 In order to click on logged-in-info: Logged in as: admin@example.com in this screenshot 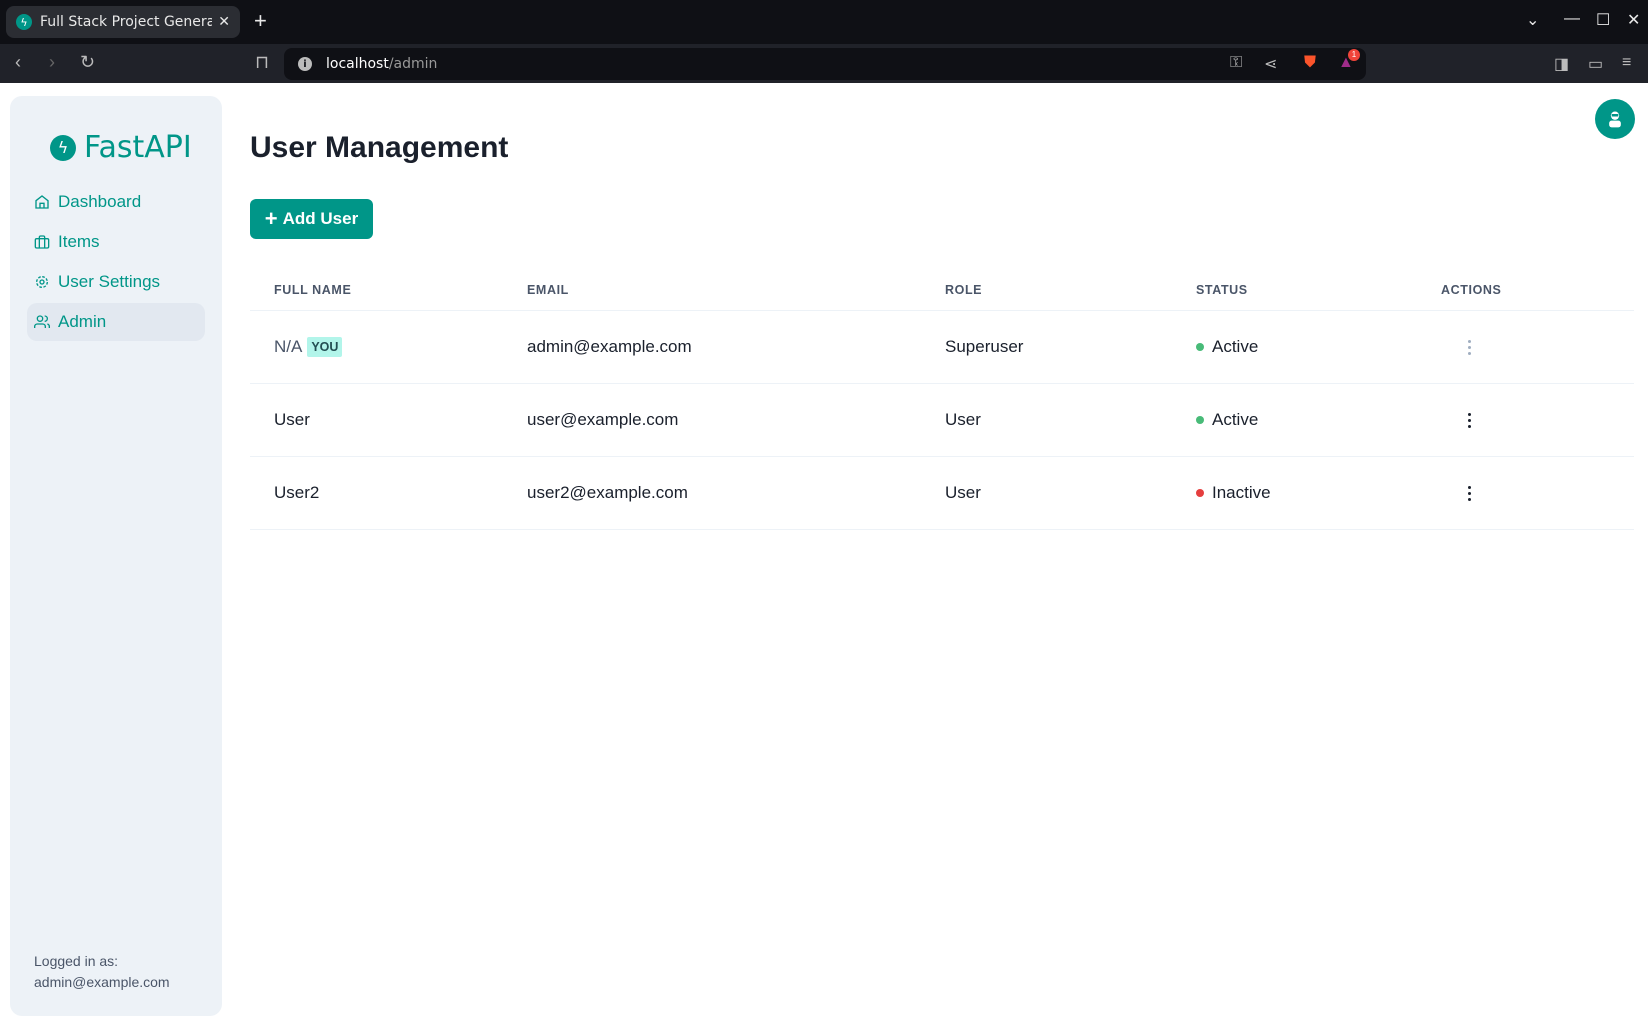, I will do `click(102, 972)`.